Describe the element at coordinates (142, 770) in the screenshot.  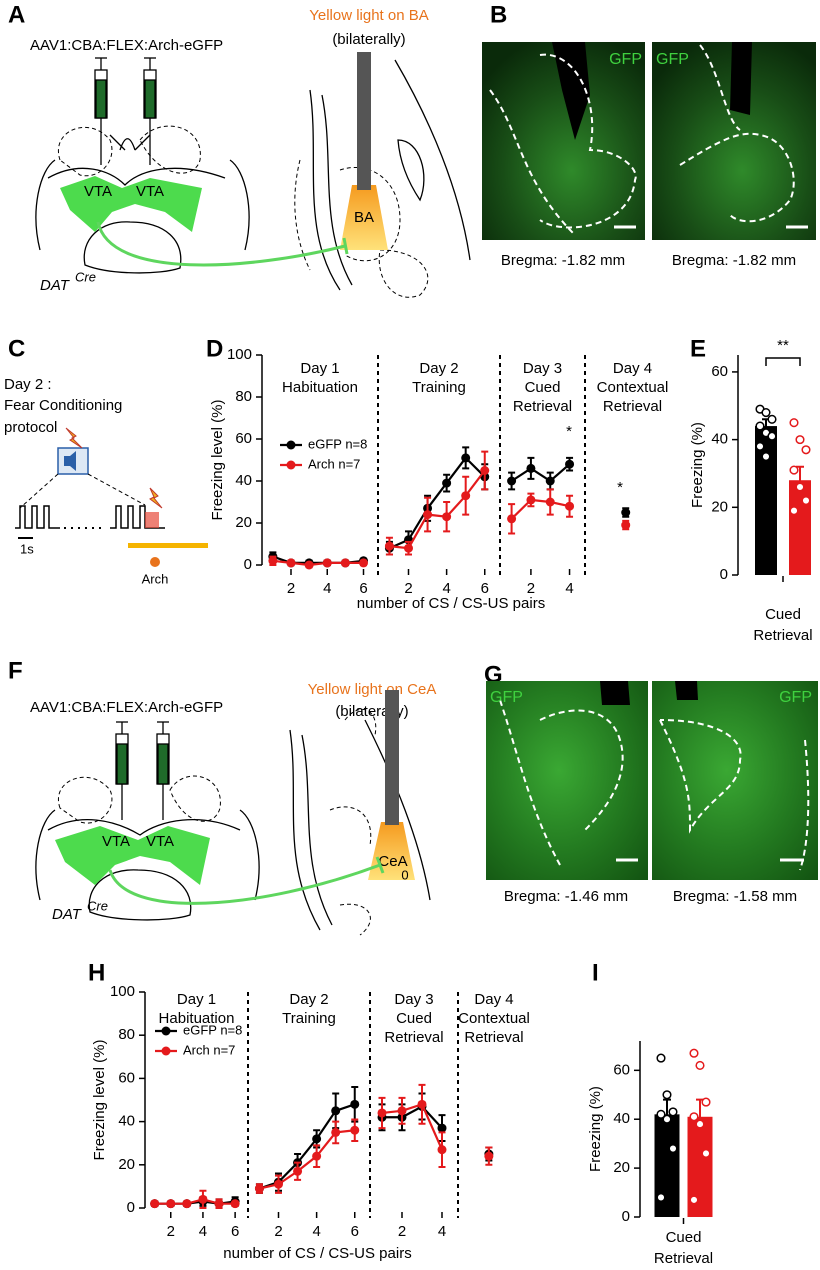
I see `syringes` at that location.